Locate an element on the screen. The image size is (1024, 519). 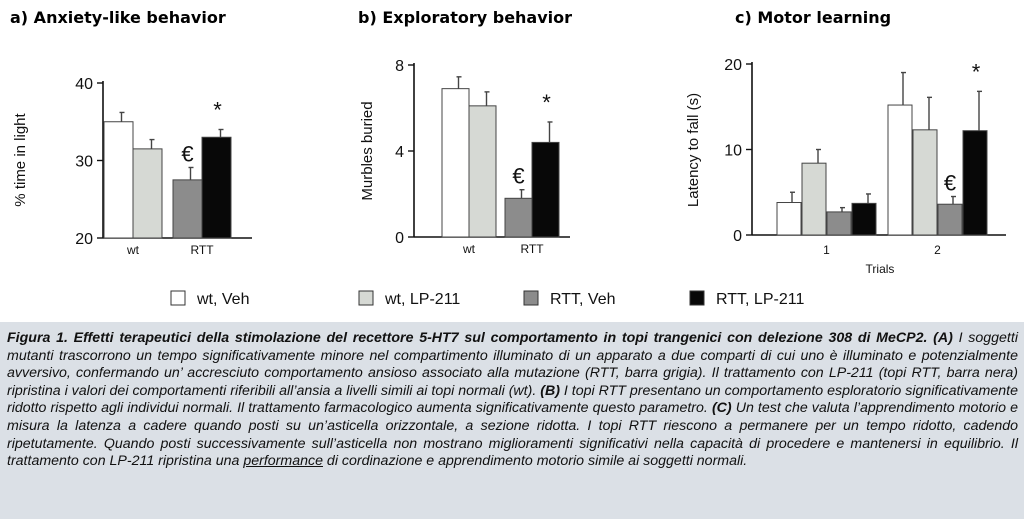
y-tick-label: 10 is located at coordinates (733, 151).